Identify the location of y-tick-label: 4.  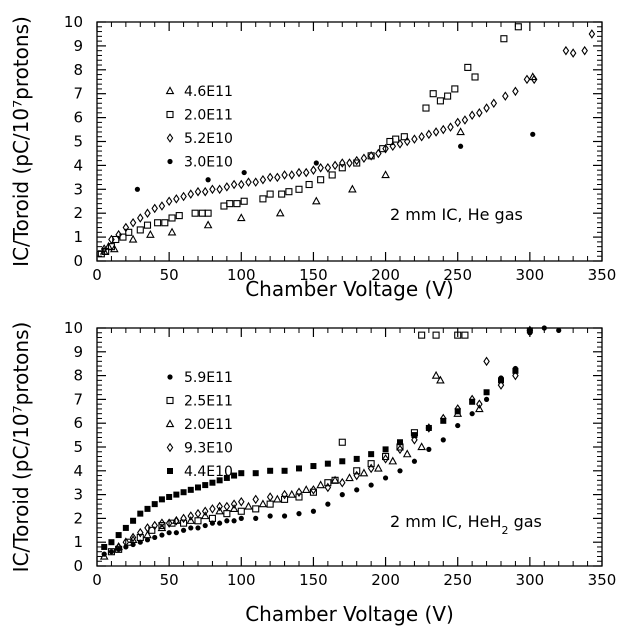
(78, 165).